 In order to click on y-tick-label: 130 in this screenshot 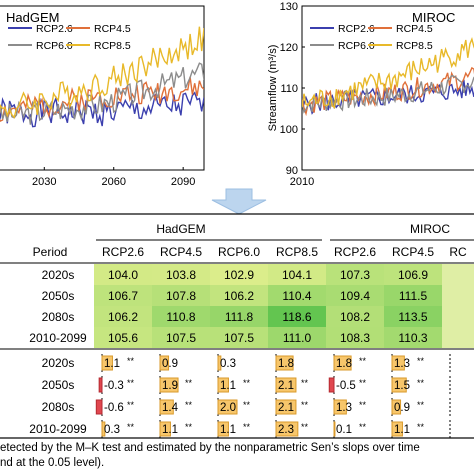, I will do `click(289, 7)`.